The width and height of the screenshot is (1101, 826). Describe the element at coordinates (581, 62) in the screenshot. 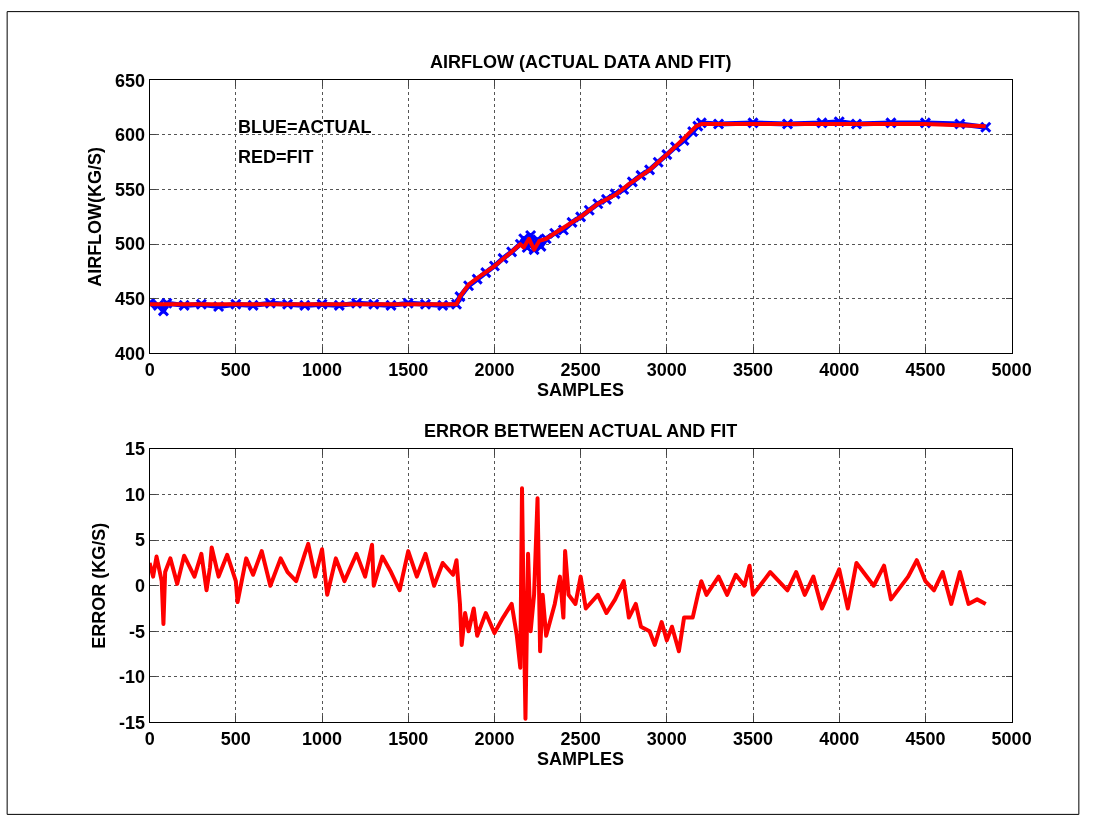

I see `chart-title: AIRFLOW (ACTUAL DATA AND FIT)` at that location.